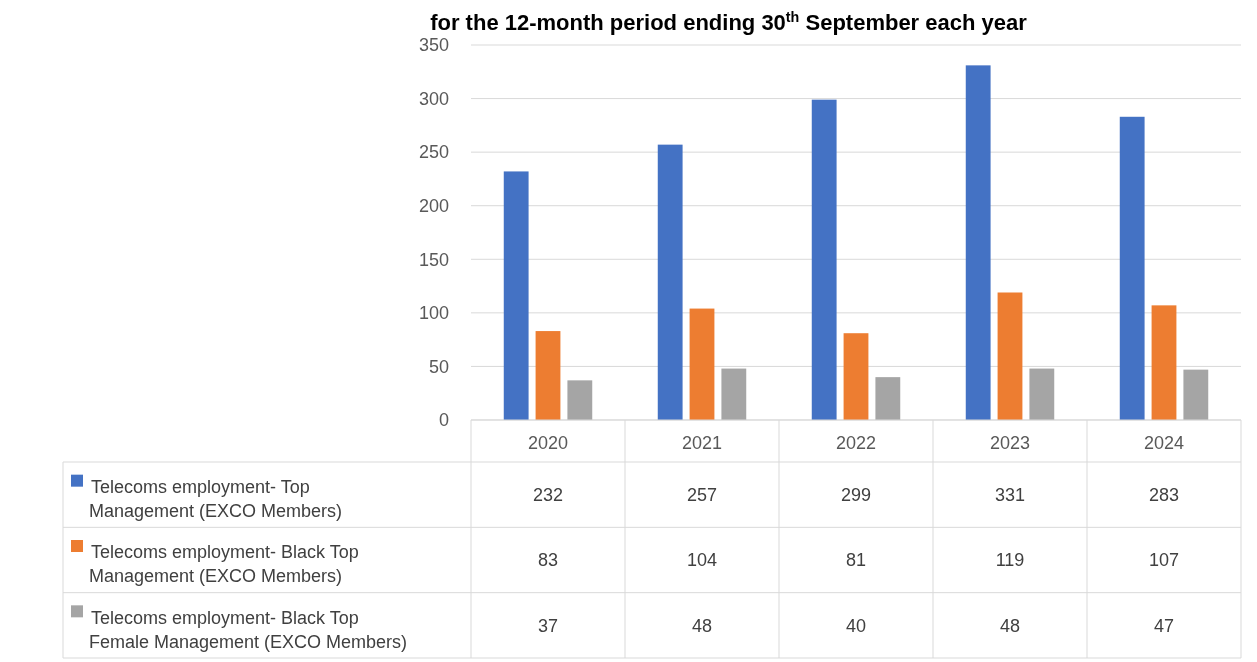  Describe the element at coordinates (702, 443) in the screenshot. I see `x-tick-label: 2021` at that location.